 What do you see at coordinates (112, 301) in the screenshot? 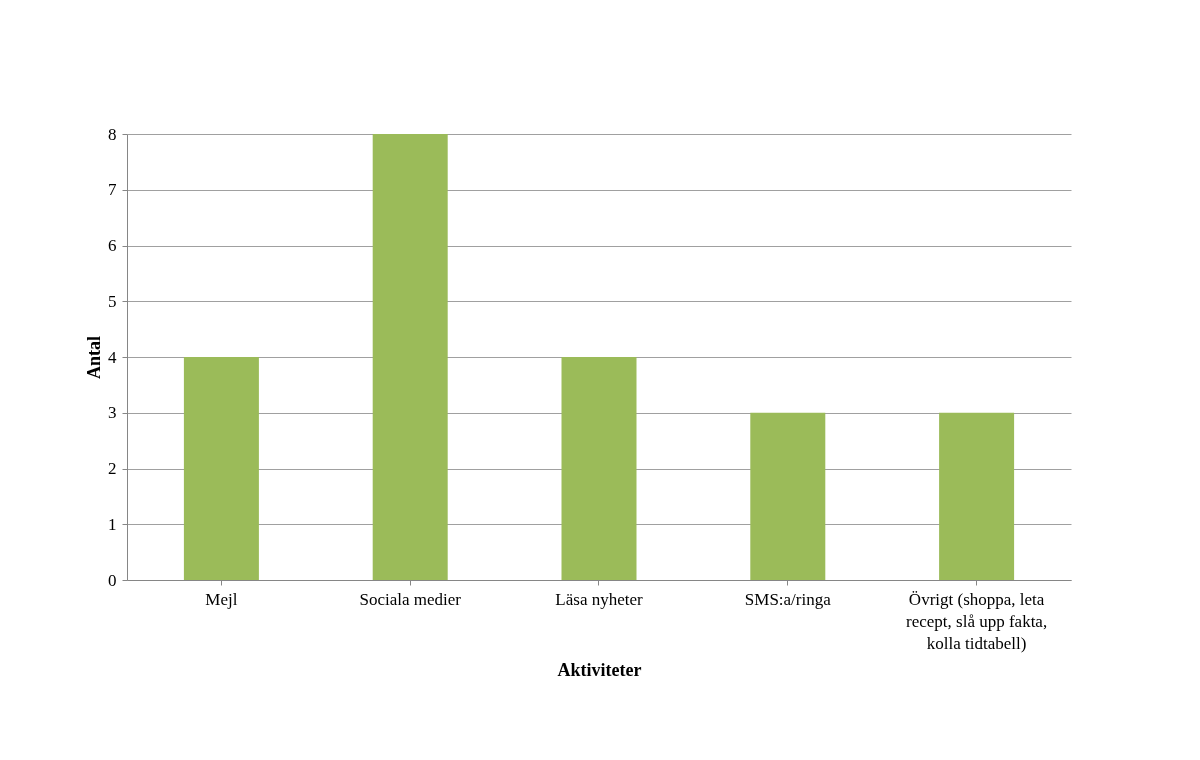
I see `y-tick-label: 5` at bounding box center [112, 301].